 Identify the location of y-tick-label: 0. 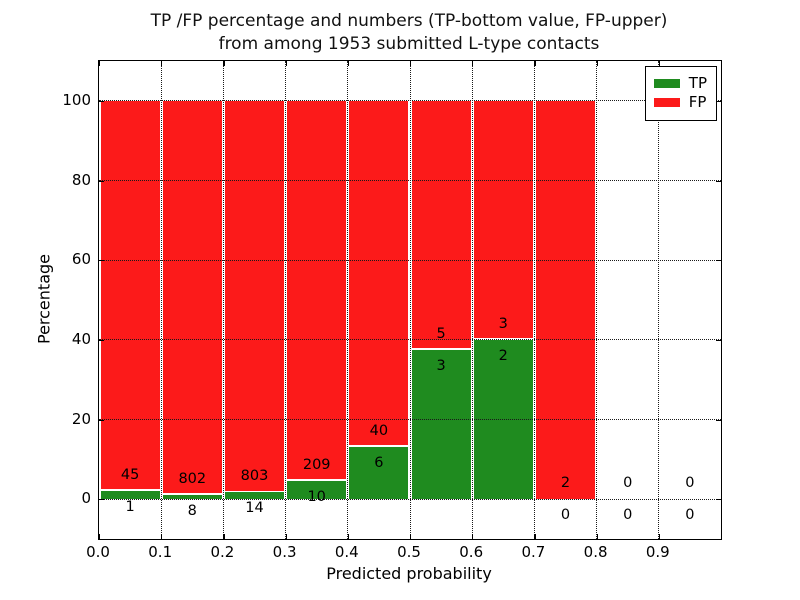
(86, 498).